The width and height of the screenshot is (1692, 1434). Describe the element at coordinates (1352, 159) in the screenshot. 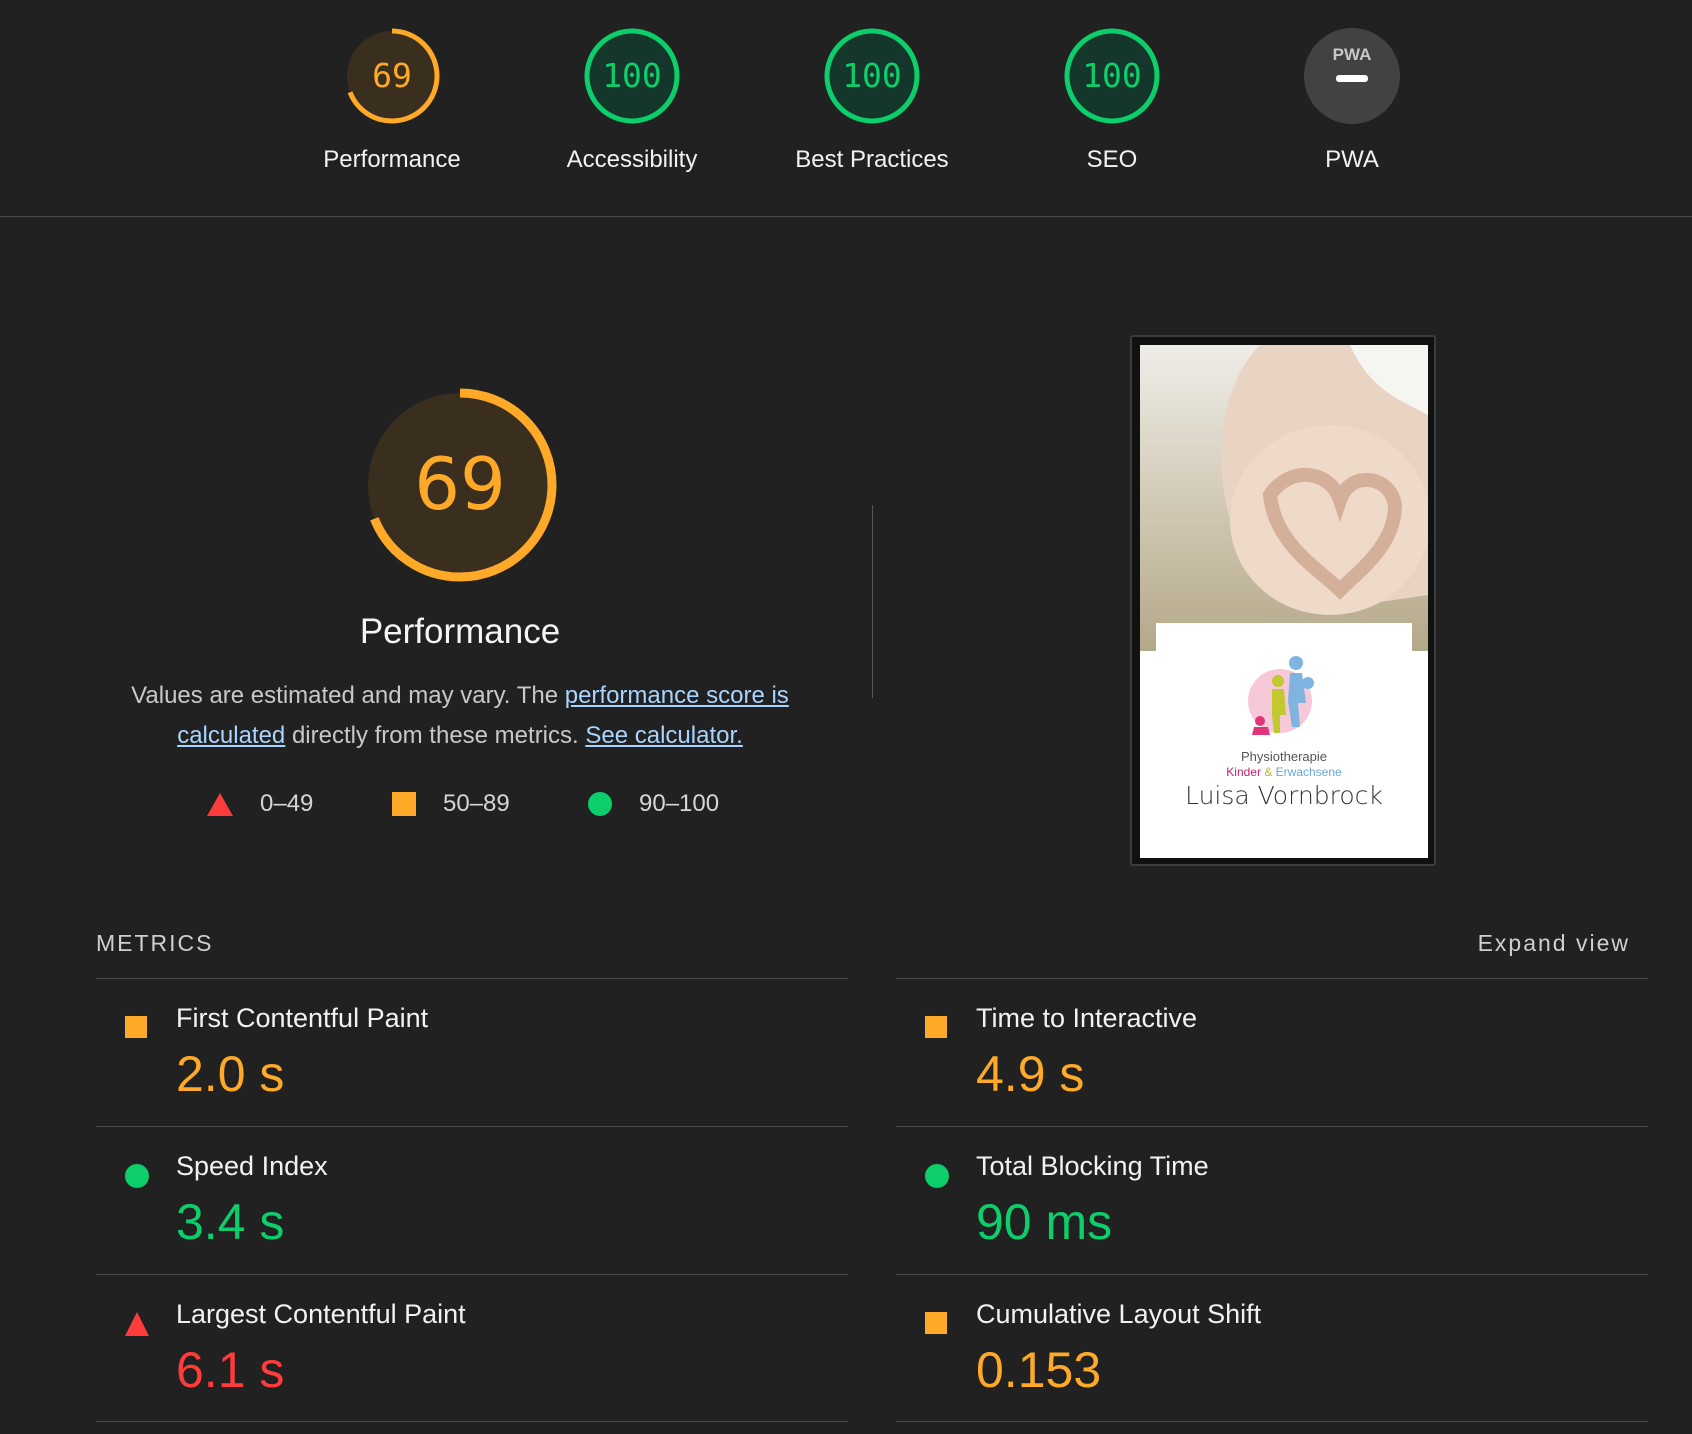

I see `pwa-label: PWA` at that location.